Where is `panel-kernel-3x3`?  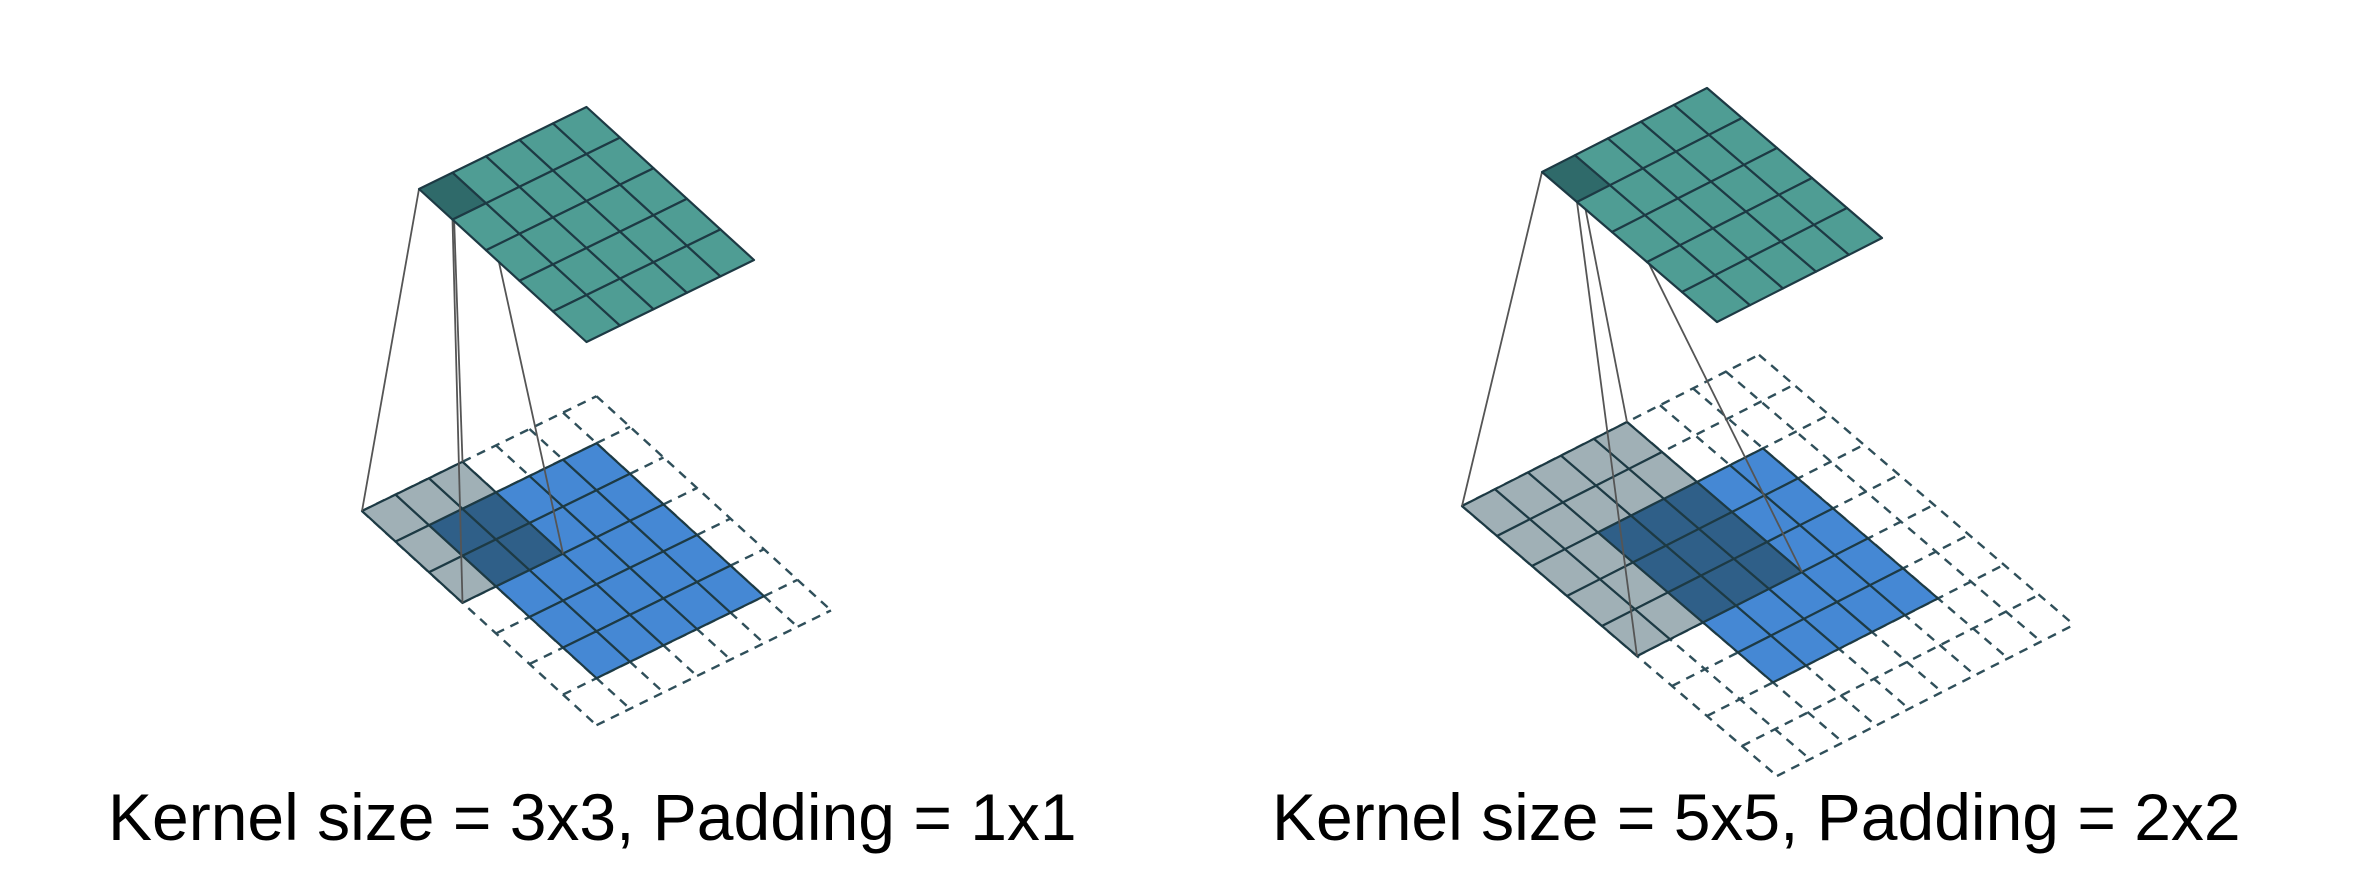 panel-kernel-3x3 is located at coordinates (596, 416).